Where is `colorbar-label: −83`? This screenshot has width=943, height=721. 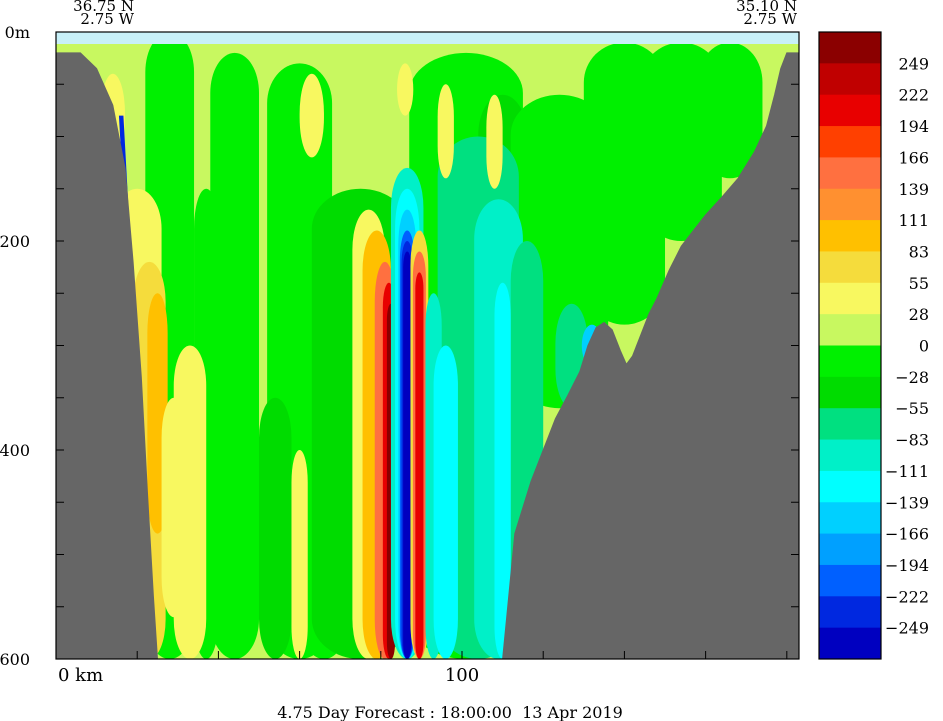
colorbar-label: −83 is located at coordinates (912, 440).